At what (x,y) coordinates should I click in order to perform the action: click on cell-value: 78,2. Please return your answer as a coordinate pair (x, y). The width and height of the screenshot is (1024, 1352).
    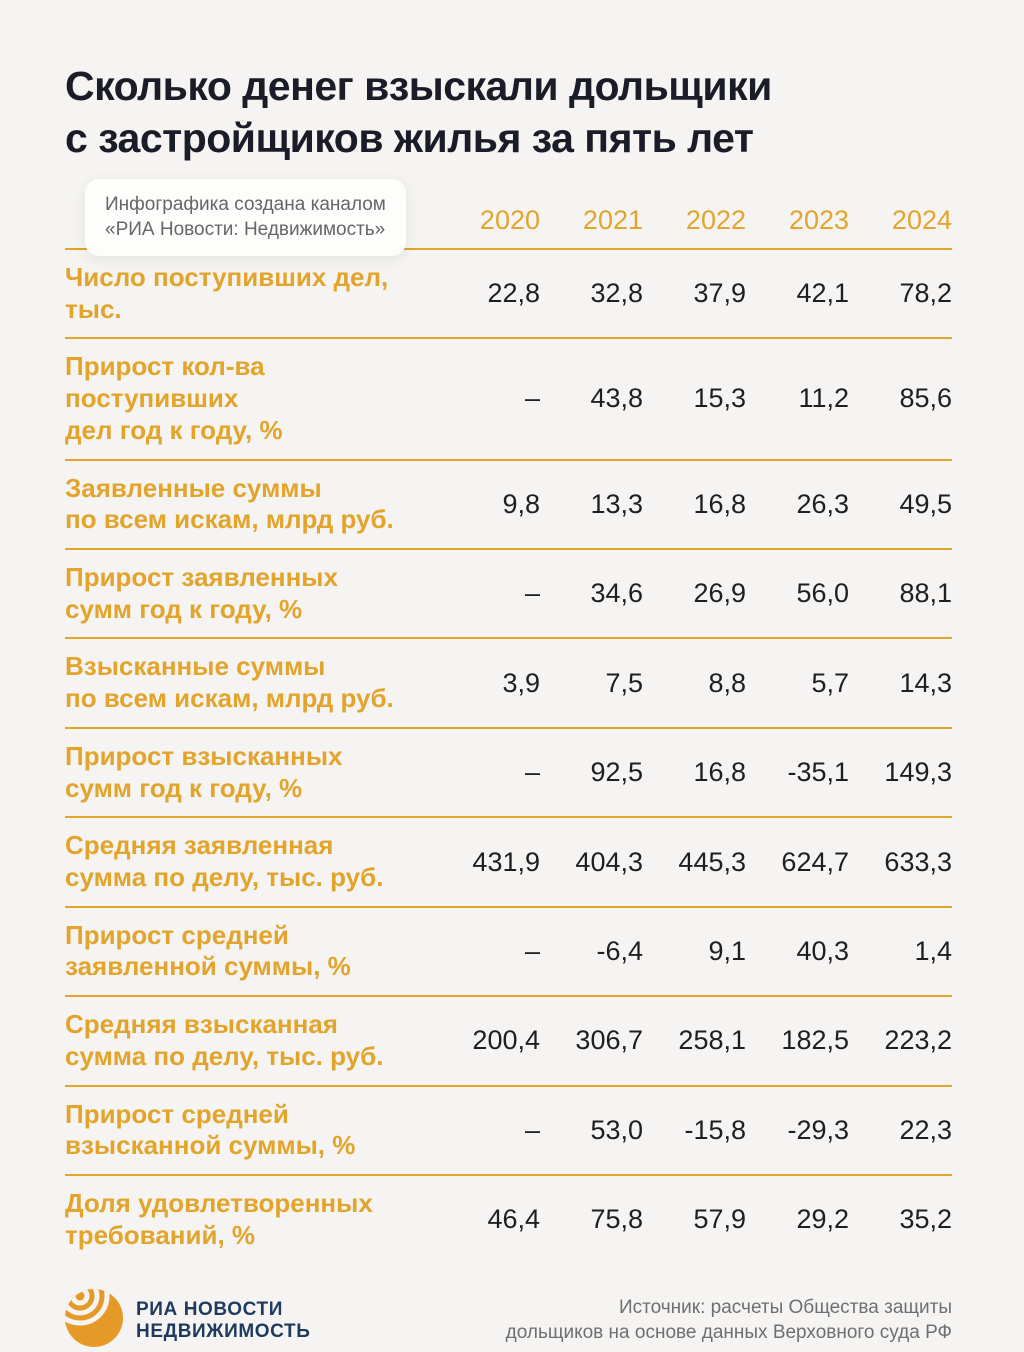
    Looking at the image, I should click on (925, 293).